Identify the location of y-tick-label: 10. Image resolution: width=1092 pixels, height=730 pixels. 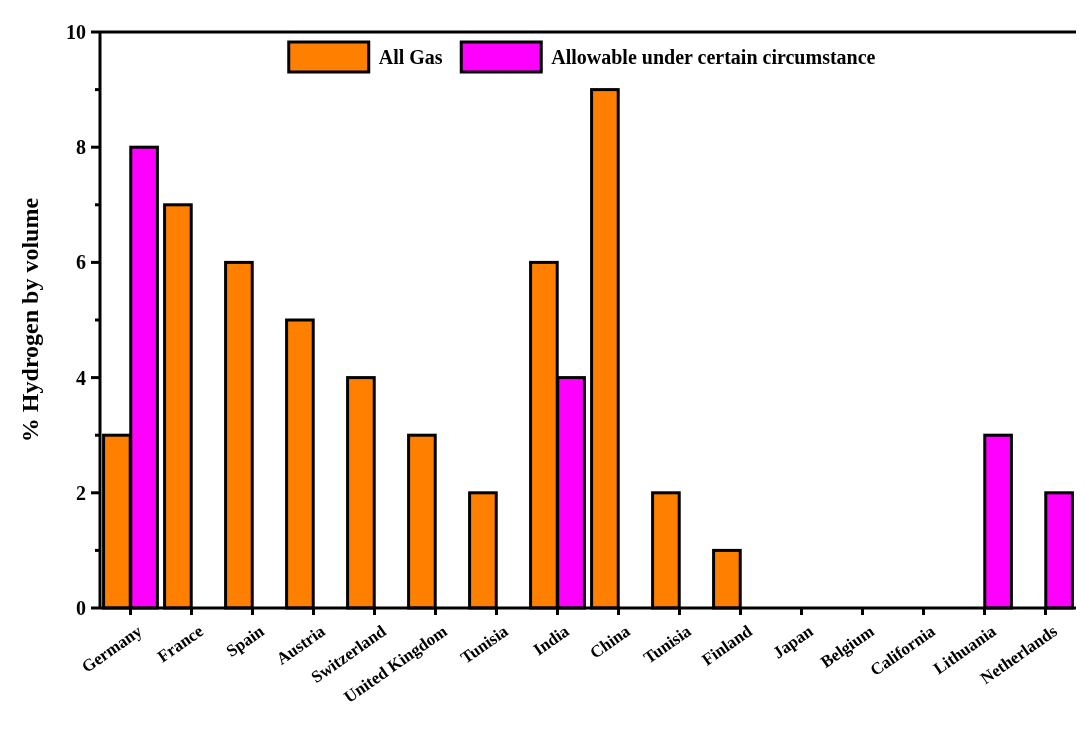
(76, 32).